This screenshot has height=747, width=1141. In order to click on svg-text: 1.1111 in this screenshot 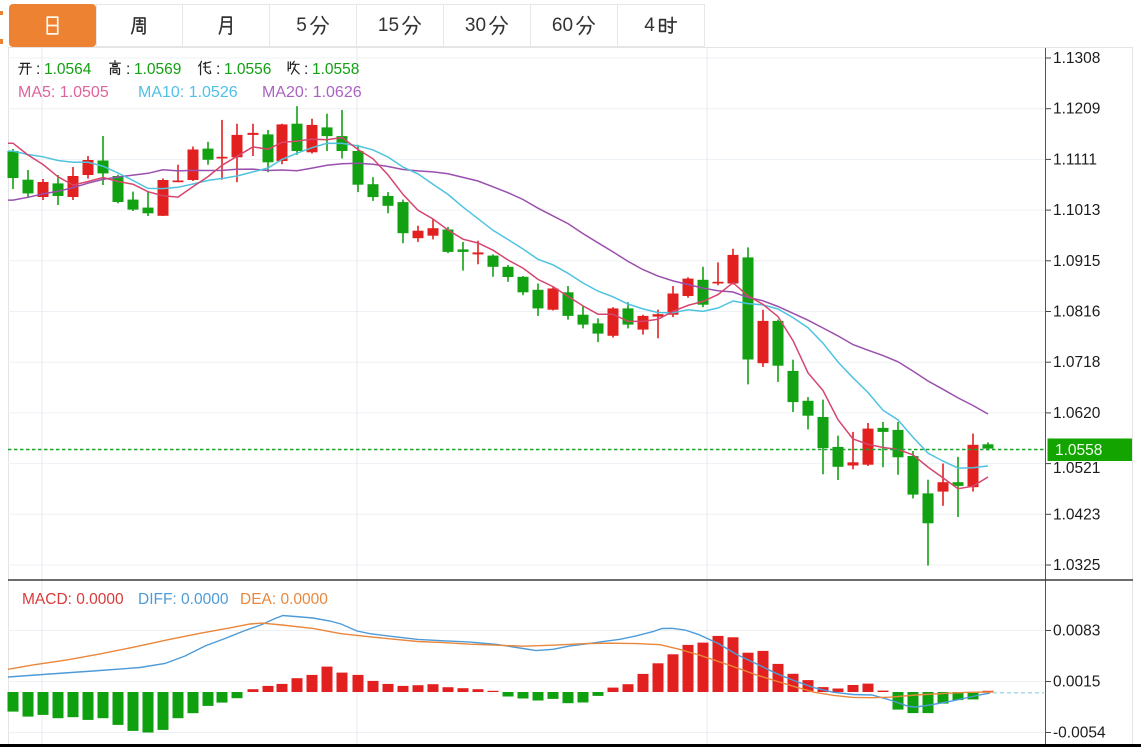, I will do `click(1075, 159)`.